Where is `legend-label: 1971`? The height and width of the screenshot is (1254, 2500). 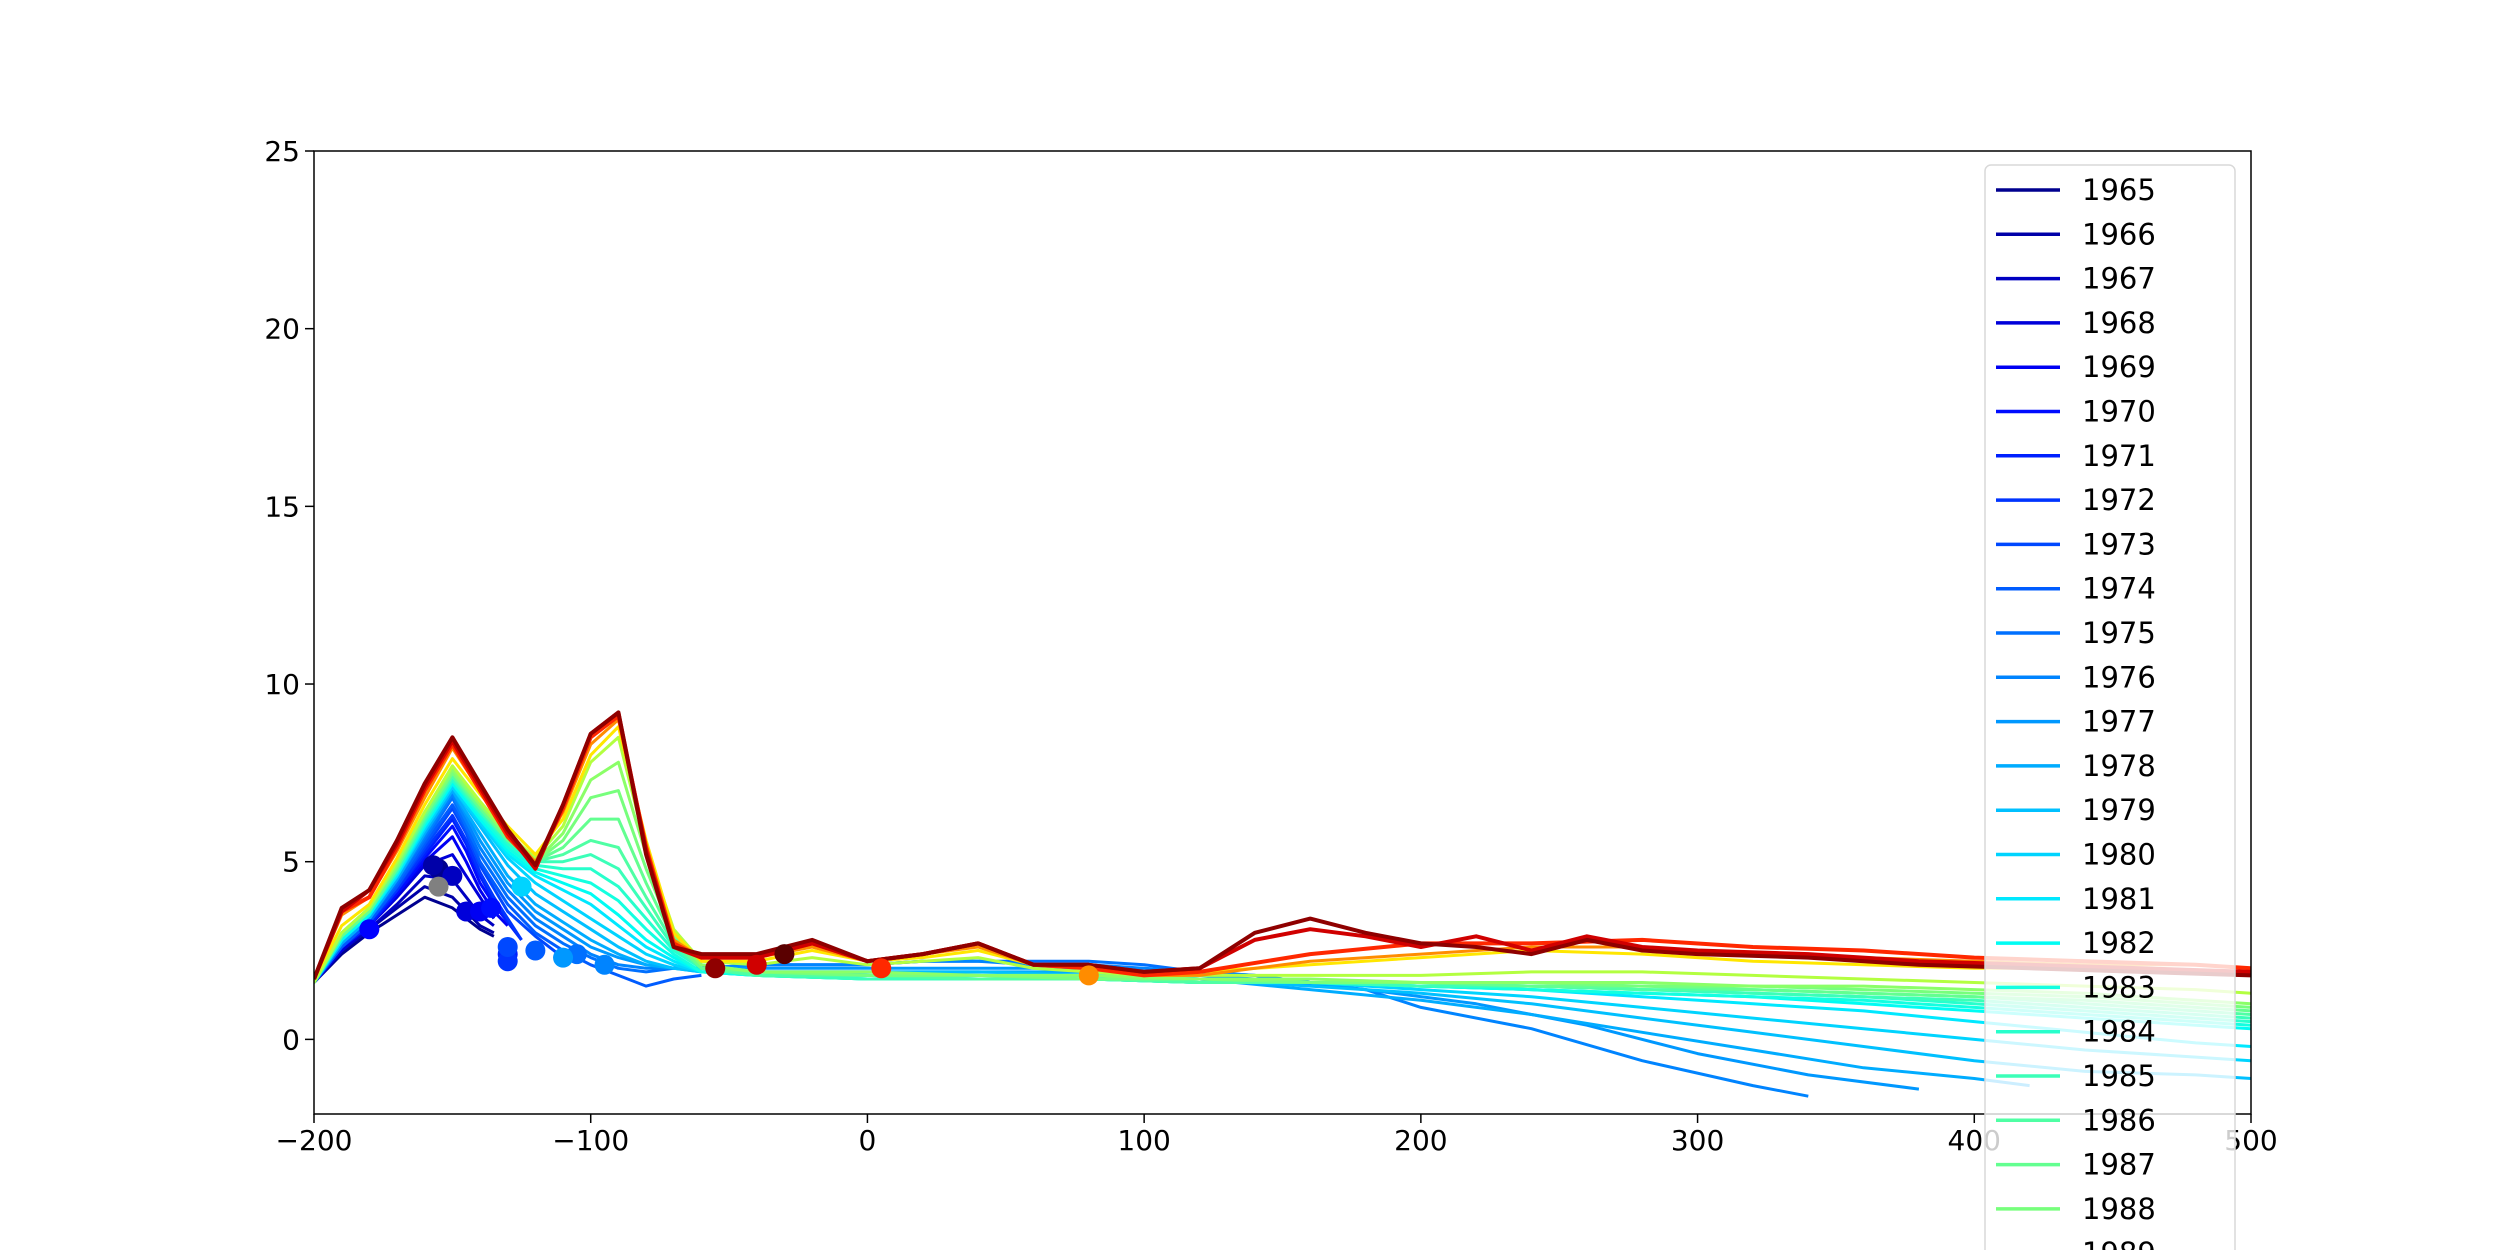
legend-label: 1971 is located at coordinates (2119, 456).